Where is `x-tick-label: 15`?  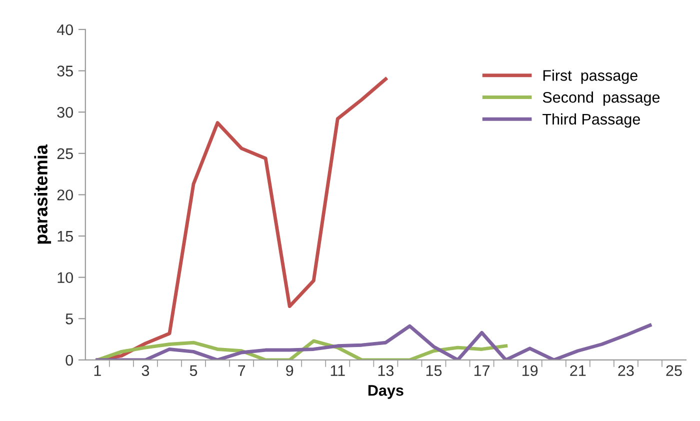 x-tick-label: 15 is located at coordinates (434, 370).